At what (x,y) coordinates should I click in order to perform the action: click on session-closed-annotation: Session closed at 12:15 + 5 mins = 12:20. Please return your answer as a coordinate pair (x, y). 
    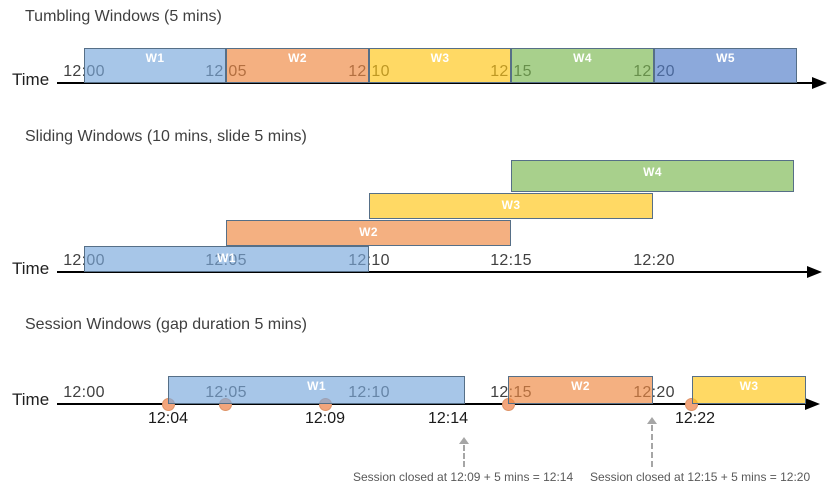
    Looking at the image, I should click on (700, 477).